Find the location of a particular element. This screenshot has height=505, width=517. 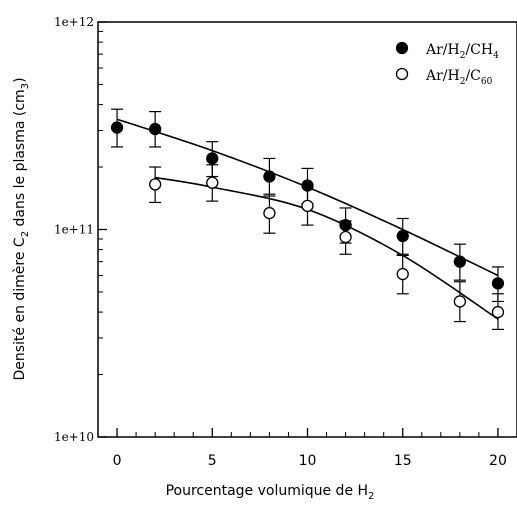

x-axis-ticks: 0 5 10 15 20 is located at coordinates (310, 448).